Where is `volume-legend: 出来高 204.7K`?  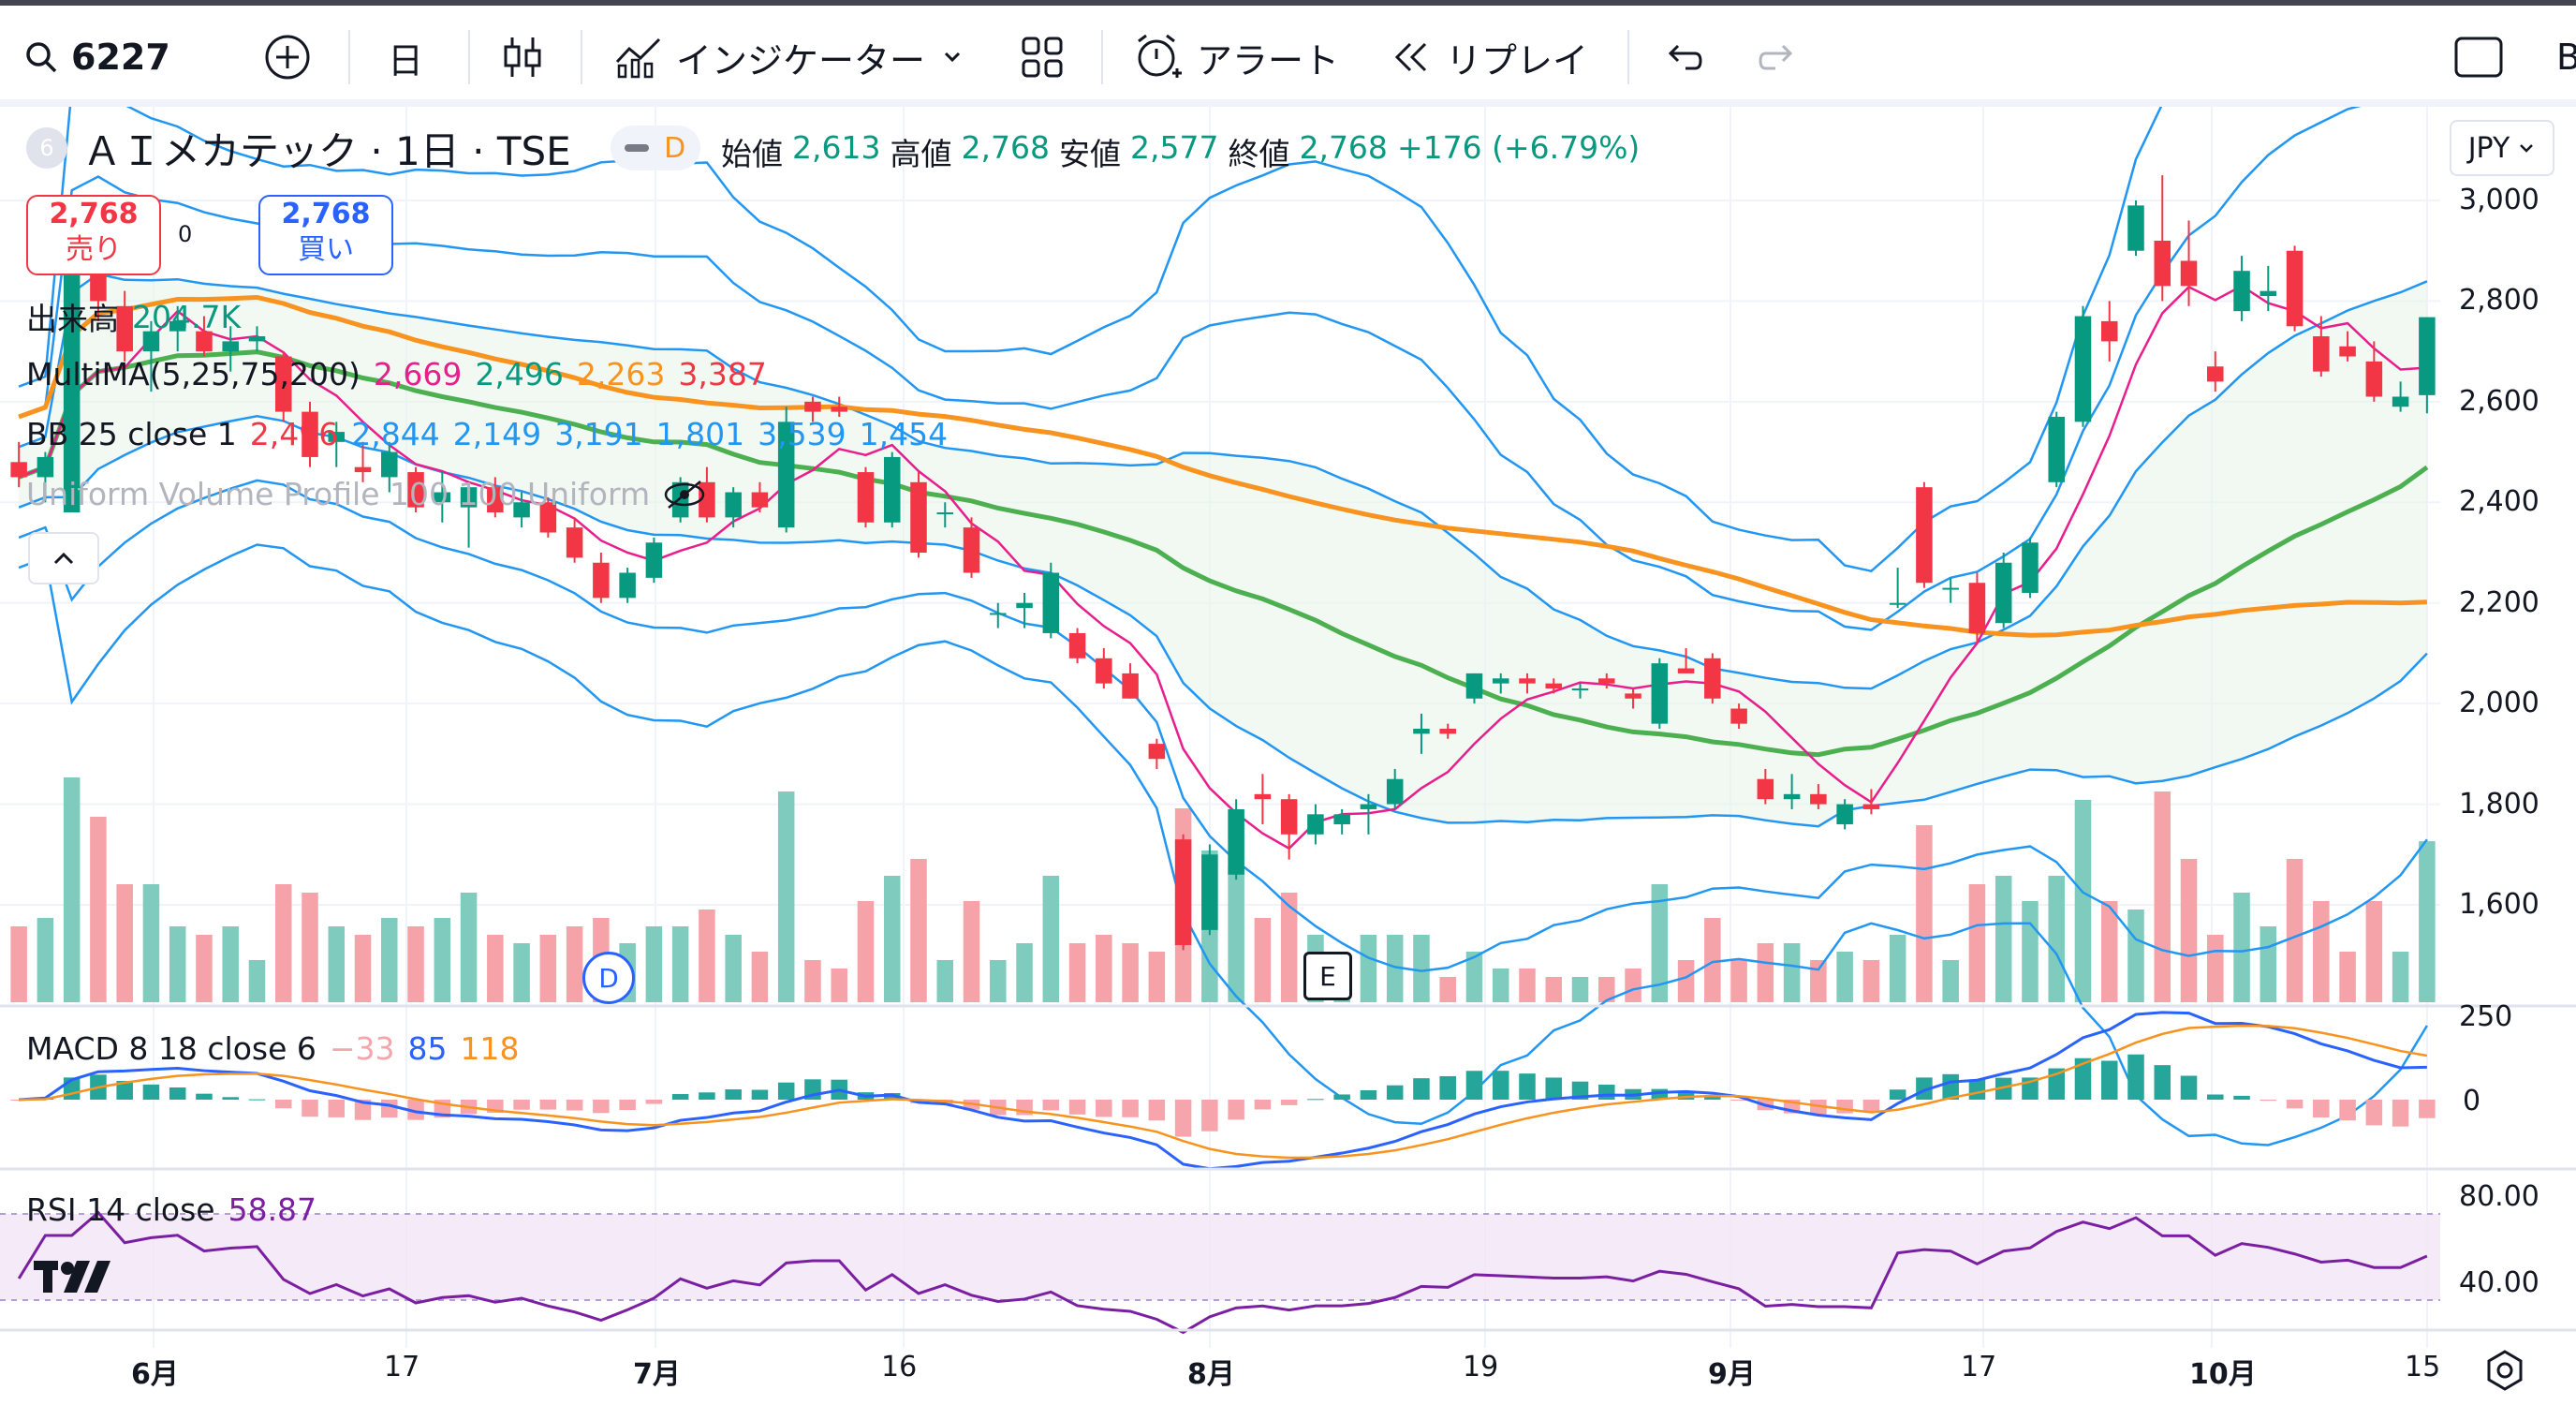 volume-legend: 出来高 204.7K is located at coordinates (133, 316).